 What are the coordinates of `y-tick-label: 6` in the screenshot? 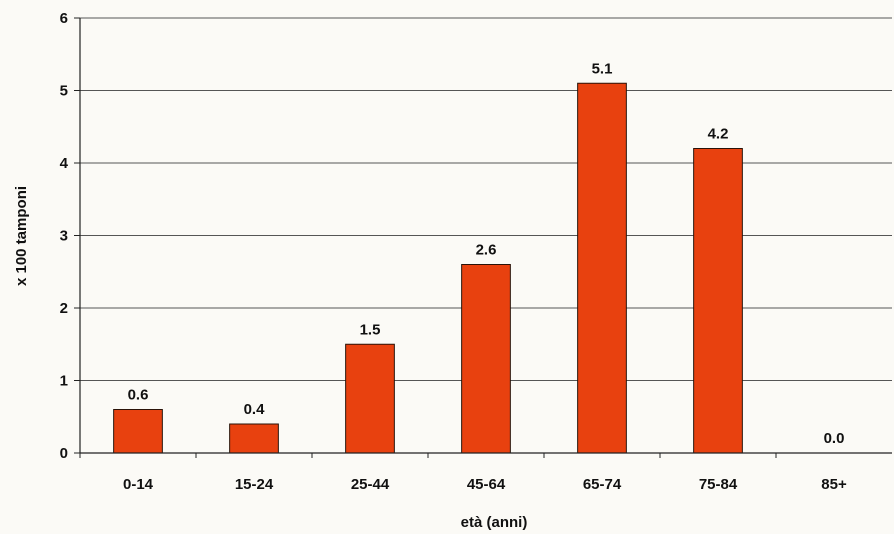 It's located at (64, 18).